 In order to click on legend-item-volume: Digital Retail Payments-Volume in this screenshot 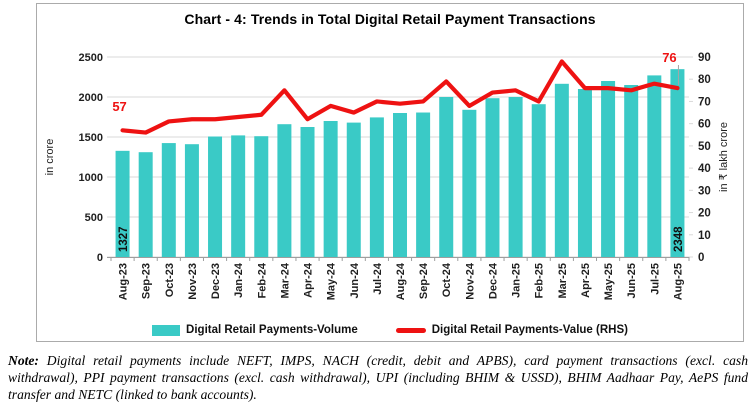, I will do `click(255, 330)`.